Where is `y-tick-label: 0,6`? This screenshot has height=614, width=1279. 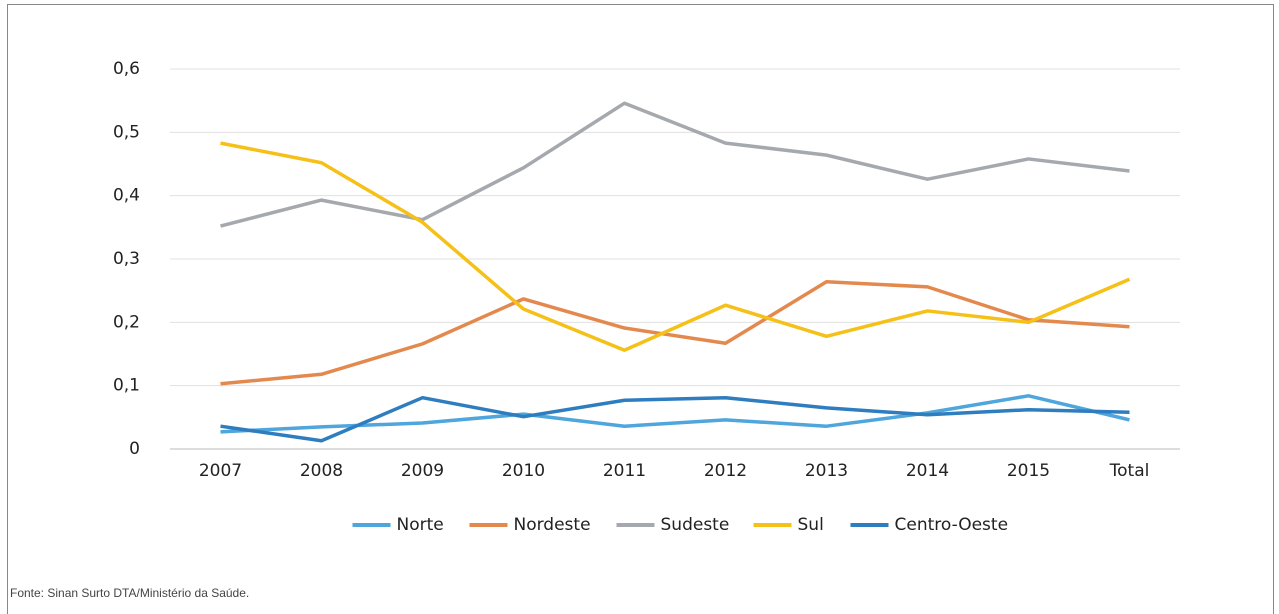
y-tick-label: 0,6 is located at coordinates (126, 69).